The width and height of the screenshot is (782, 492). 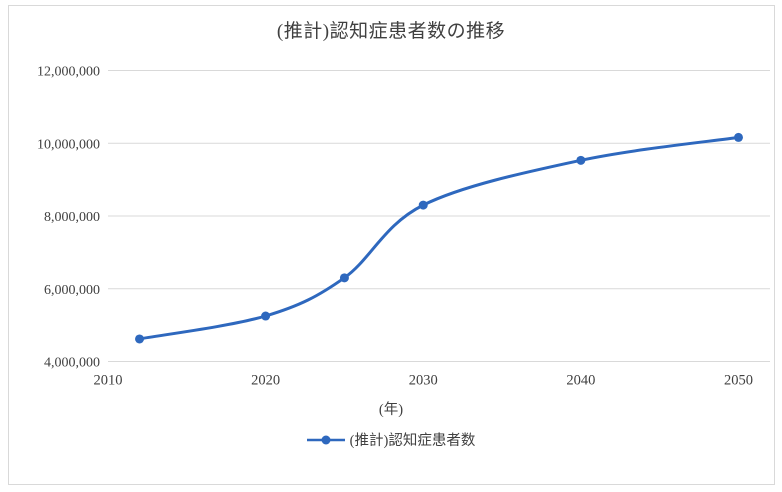 What do you see at coordinates (266, 316) in the screenshot?
I see `data-point-marker-2020` at bounding box center [266, 316].